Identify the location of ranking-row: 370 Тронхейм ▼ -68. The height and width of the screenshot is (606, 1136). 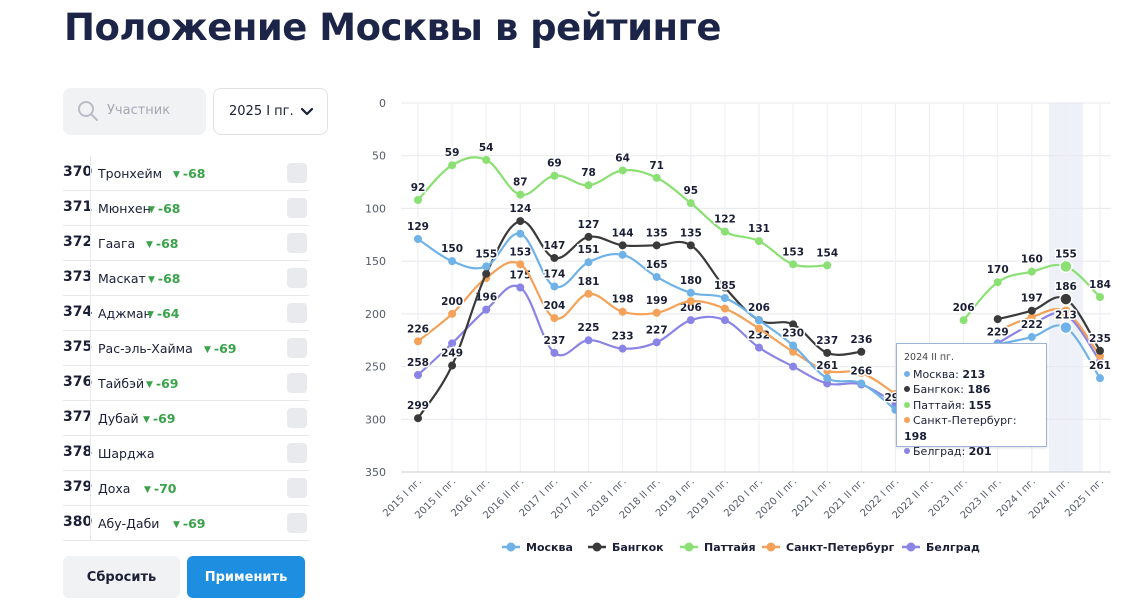
(186, 173).